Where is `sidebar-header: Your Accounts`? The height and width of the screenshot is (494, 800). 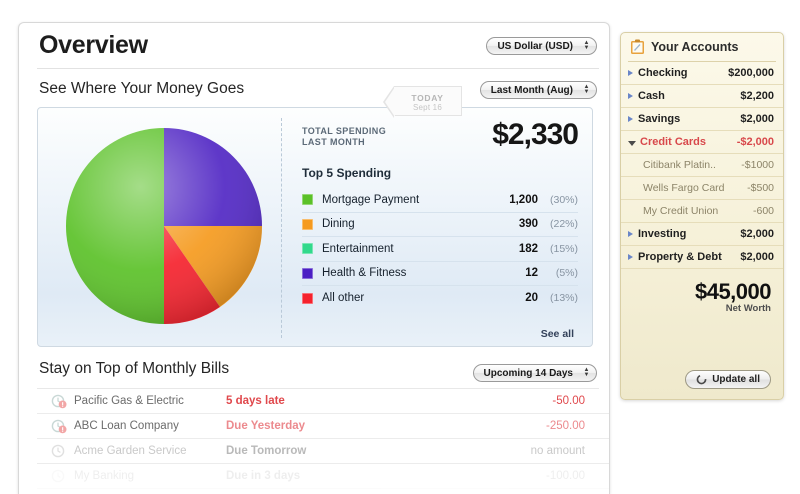
sidebar-header: Your Accounts is located at coordinates (702, 47).